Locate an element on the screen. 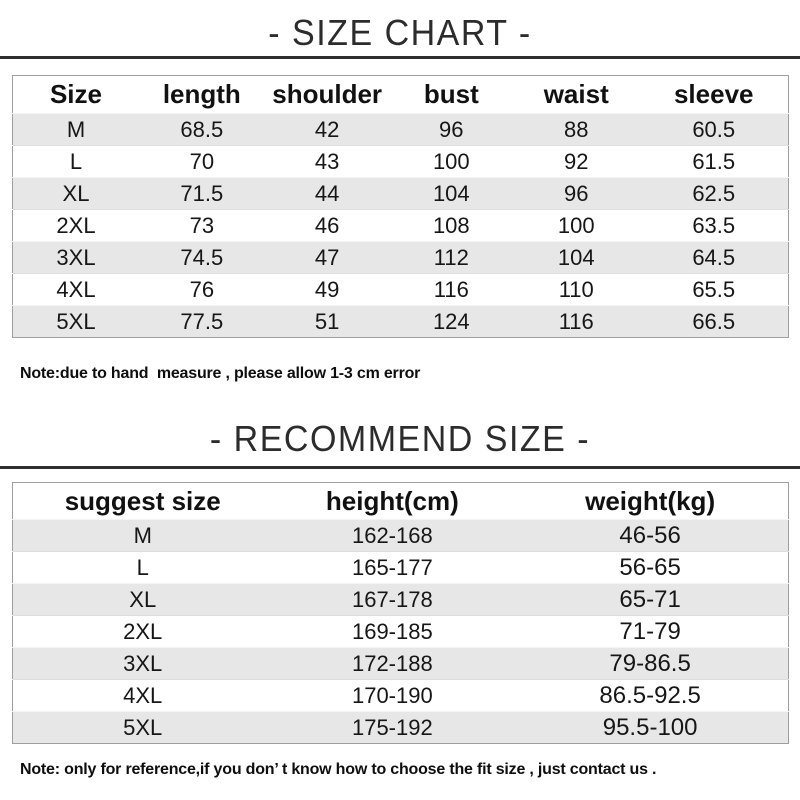 The height and width of the screenshot is (800, 800). table-cell: 71-79 is located at coordinates (650, 631).